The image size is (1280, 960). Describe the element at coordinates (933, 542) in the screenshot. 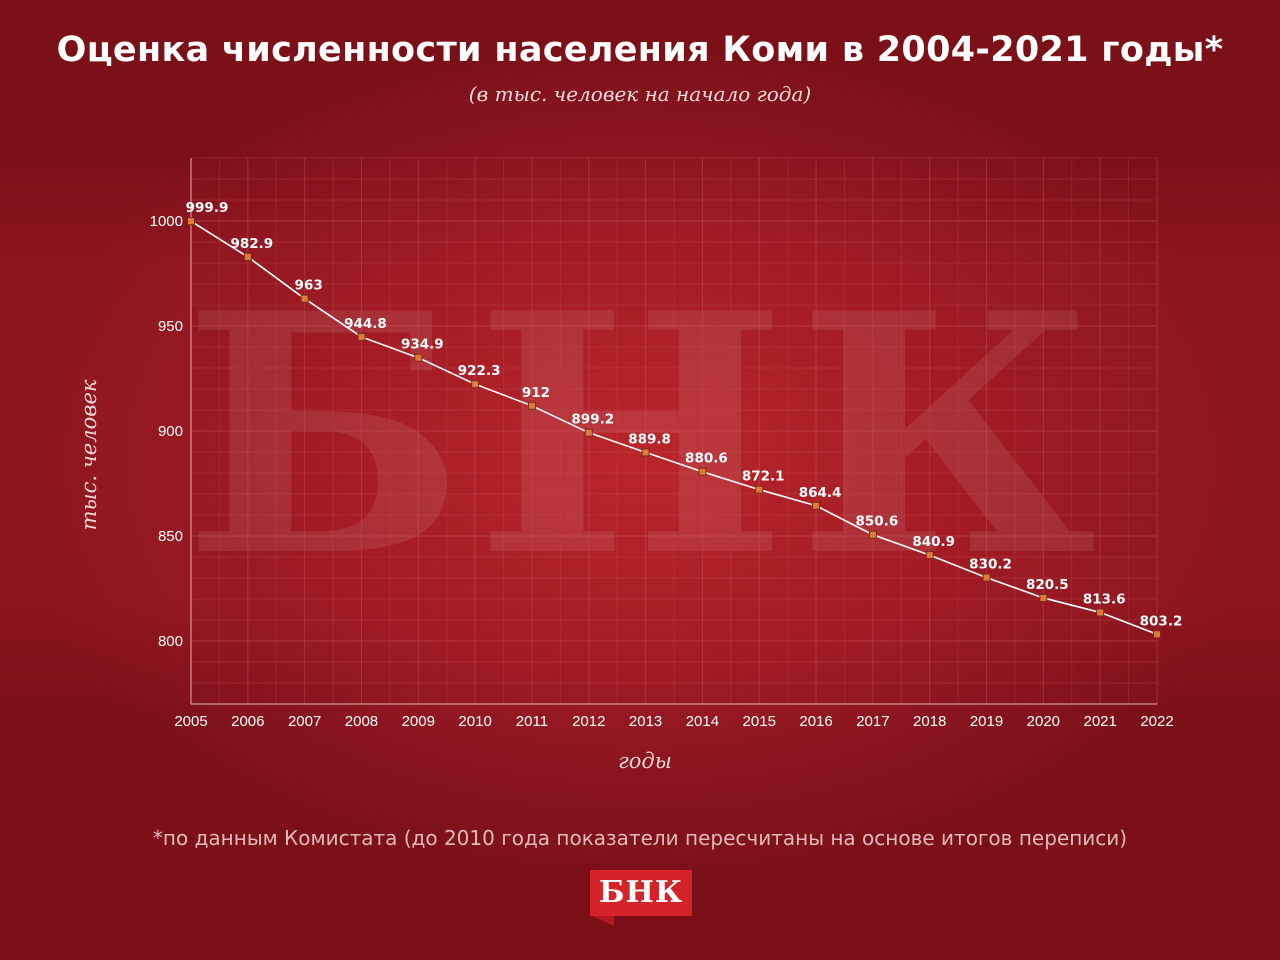

I see `data-label: 840.9` at that location.